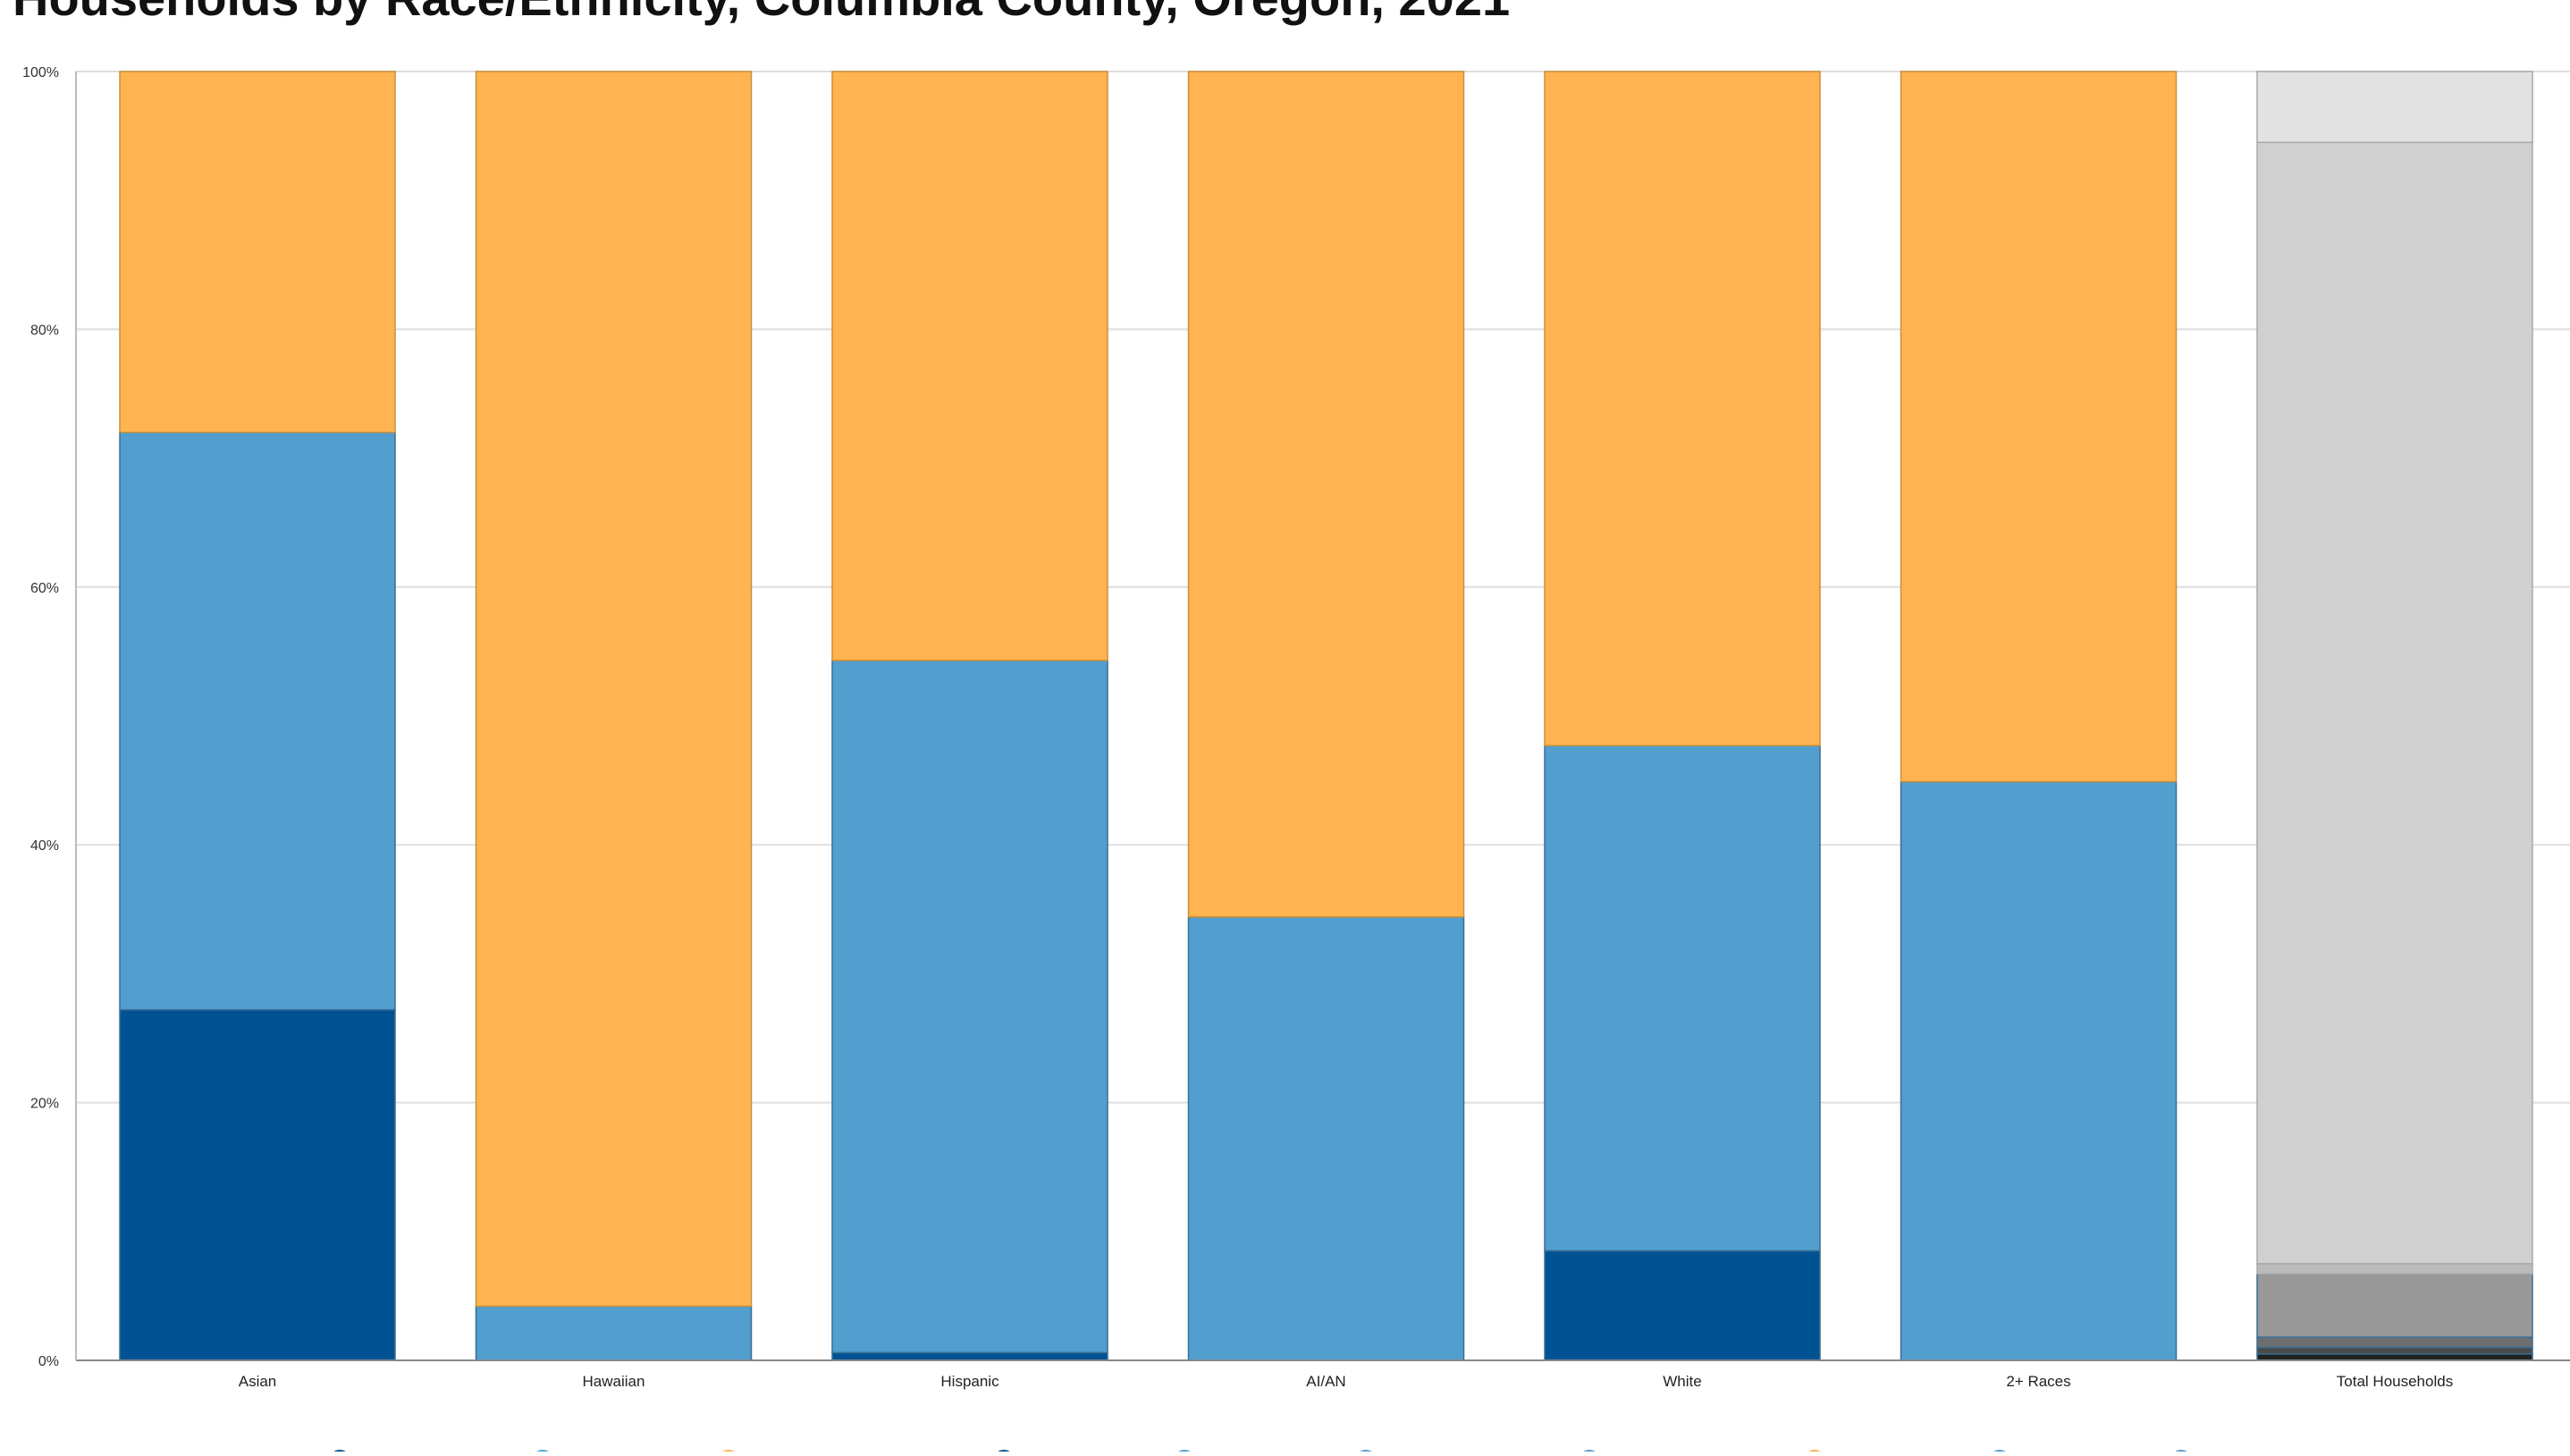  I want to click on y-tick-label: 80%, so click(44, 330).